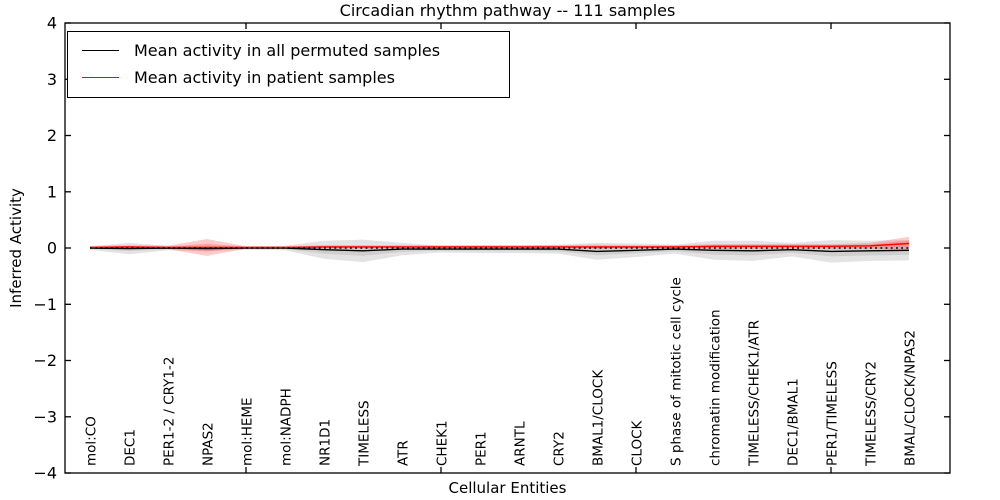 This screenshot has width=1000, height=500. What do you see at coordinates (482, 448) in the screenshot?
I see `x-category-label: PER1` at bounding box center [482, 448].